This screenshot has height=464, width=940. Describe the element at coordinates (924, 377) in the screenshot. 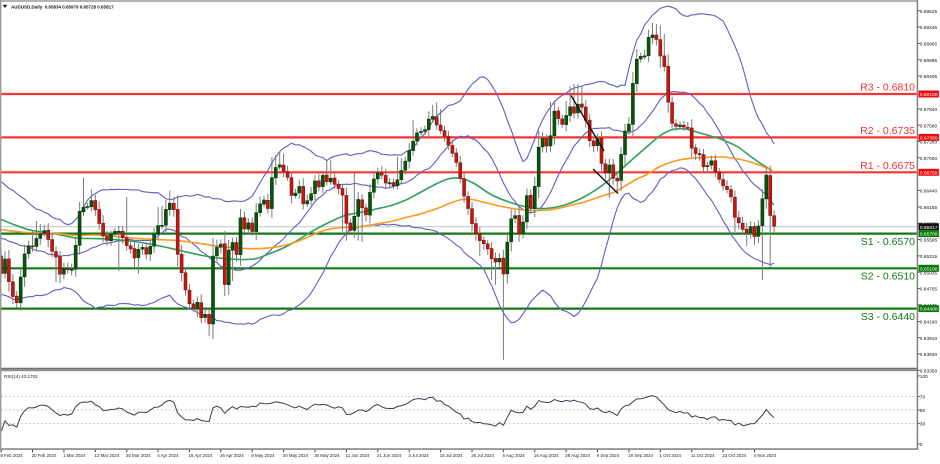

I see `svg-text: 100` at that location.